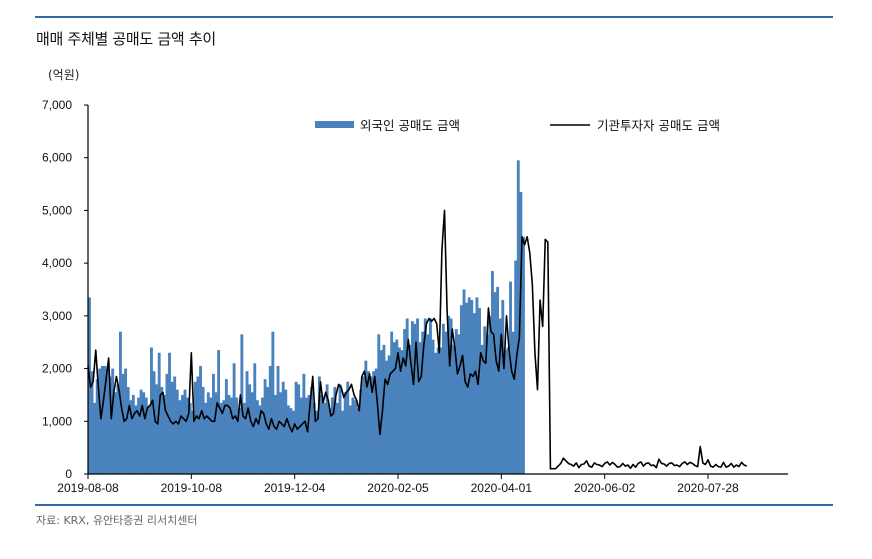 This screenshot has height=559, width=872. I want to click on chart-title: 매매 주체별 공매도 금액 추이, so click(126, 39).